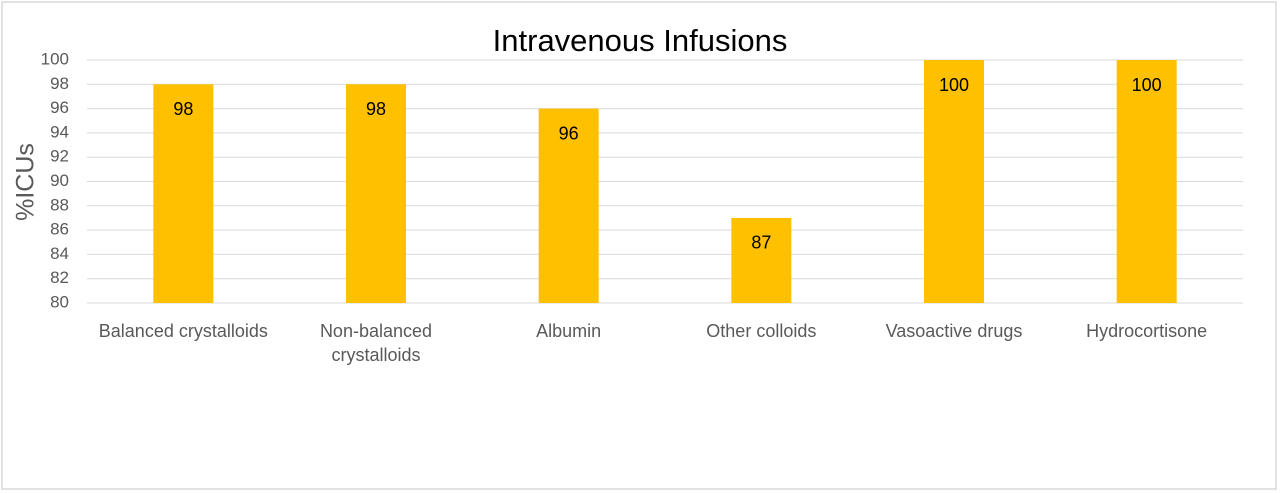  What do you see at coordinates (59, 204) in the screenshot?
I see `y-tick-label: 88` at bounding box center [59, 204].